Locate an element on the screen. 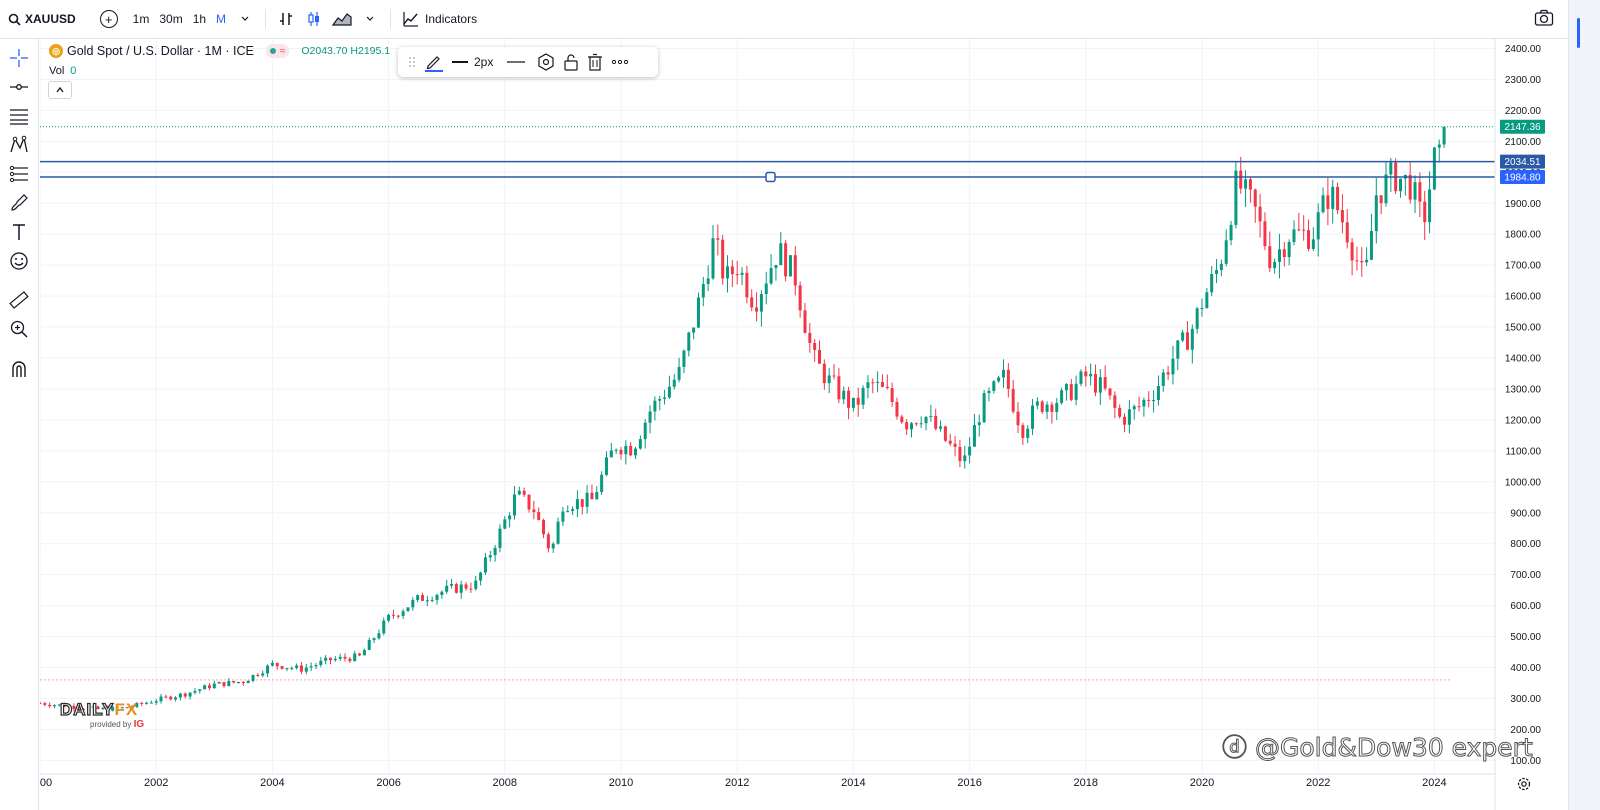  candles-chart-type-icon is located at coordinates (314, 19).